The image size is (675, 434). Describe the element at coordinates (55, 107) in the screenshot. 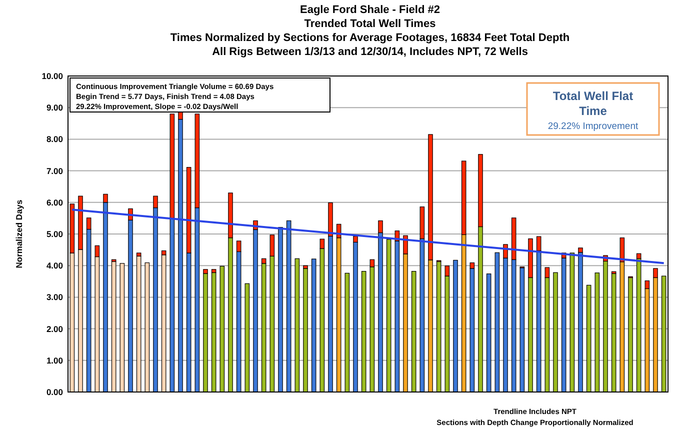

I see `y-tick-label: 9.00` at that location.